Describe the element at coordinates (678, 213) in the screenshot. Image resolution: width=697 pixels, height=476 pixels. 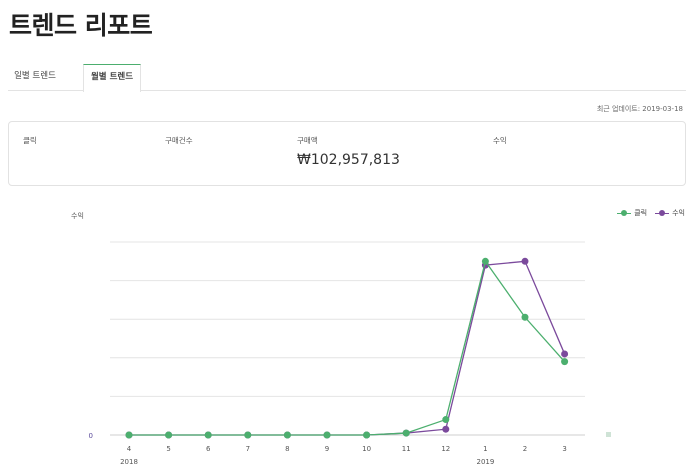
I see `legend-label-revenue: 수익` at that location.